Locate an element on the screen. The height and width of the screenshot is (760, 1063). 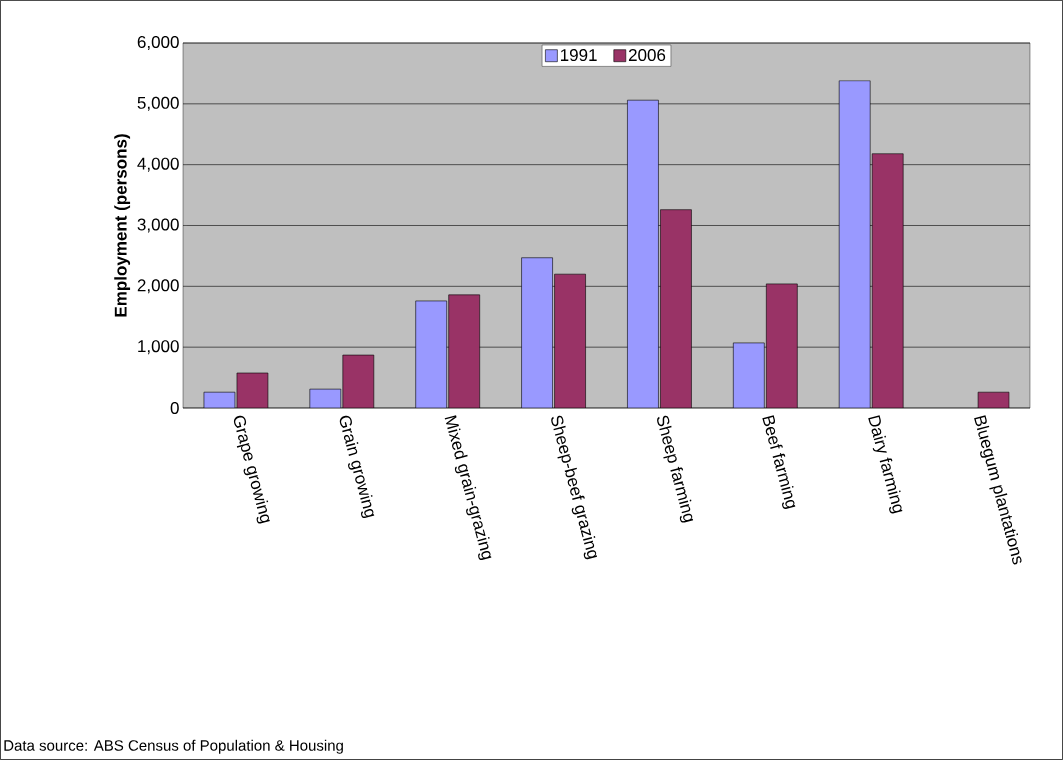
y-axis-title: Employment (persons) is located at coordinates (122, 225).